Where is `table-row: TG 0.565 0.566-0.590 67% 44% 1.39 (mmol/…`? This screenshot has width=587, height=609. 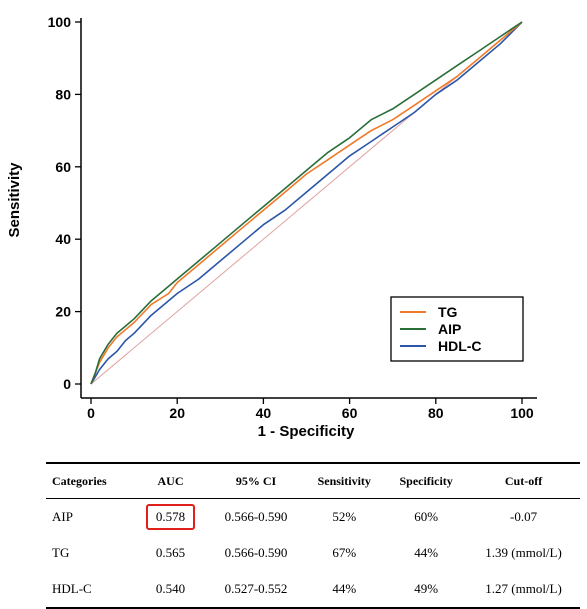 table-row: TG 0.565 0.566-0.590 67% 44% 1.39 (mmol/… is located at coordinates (313, 553).